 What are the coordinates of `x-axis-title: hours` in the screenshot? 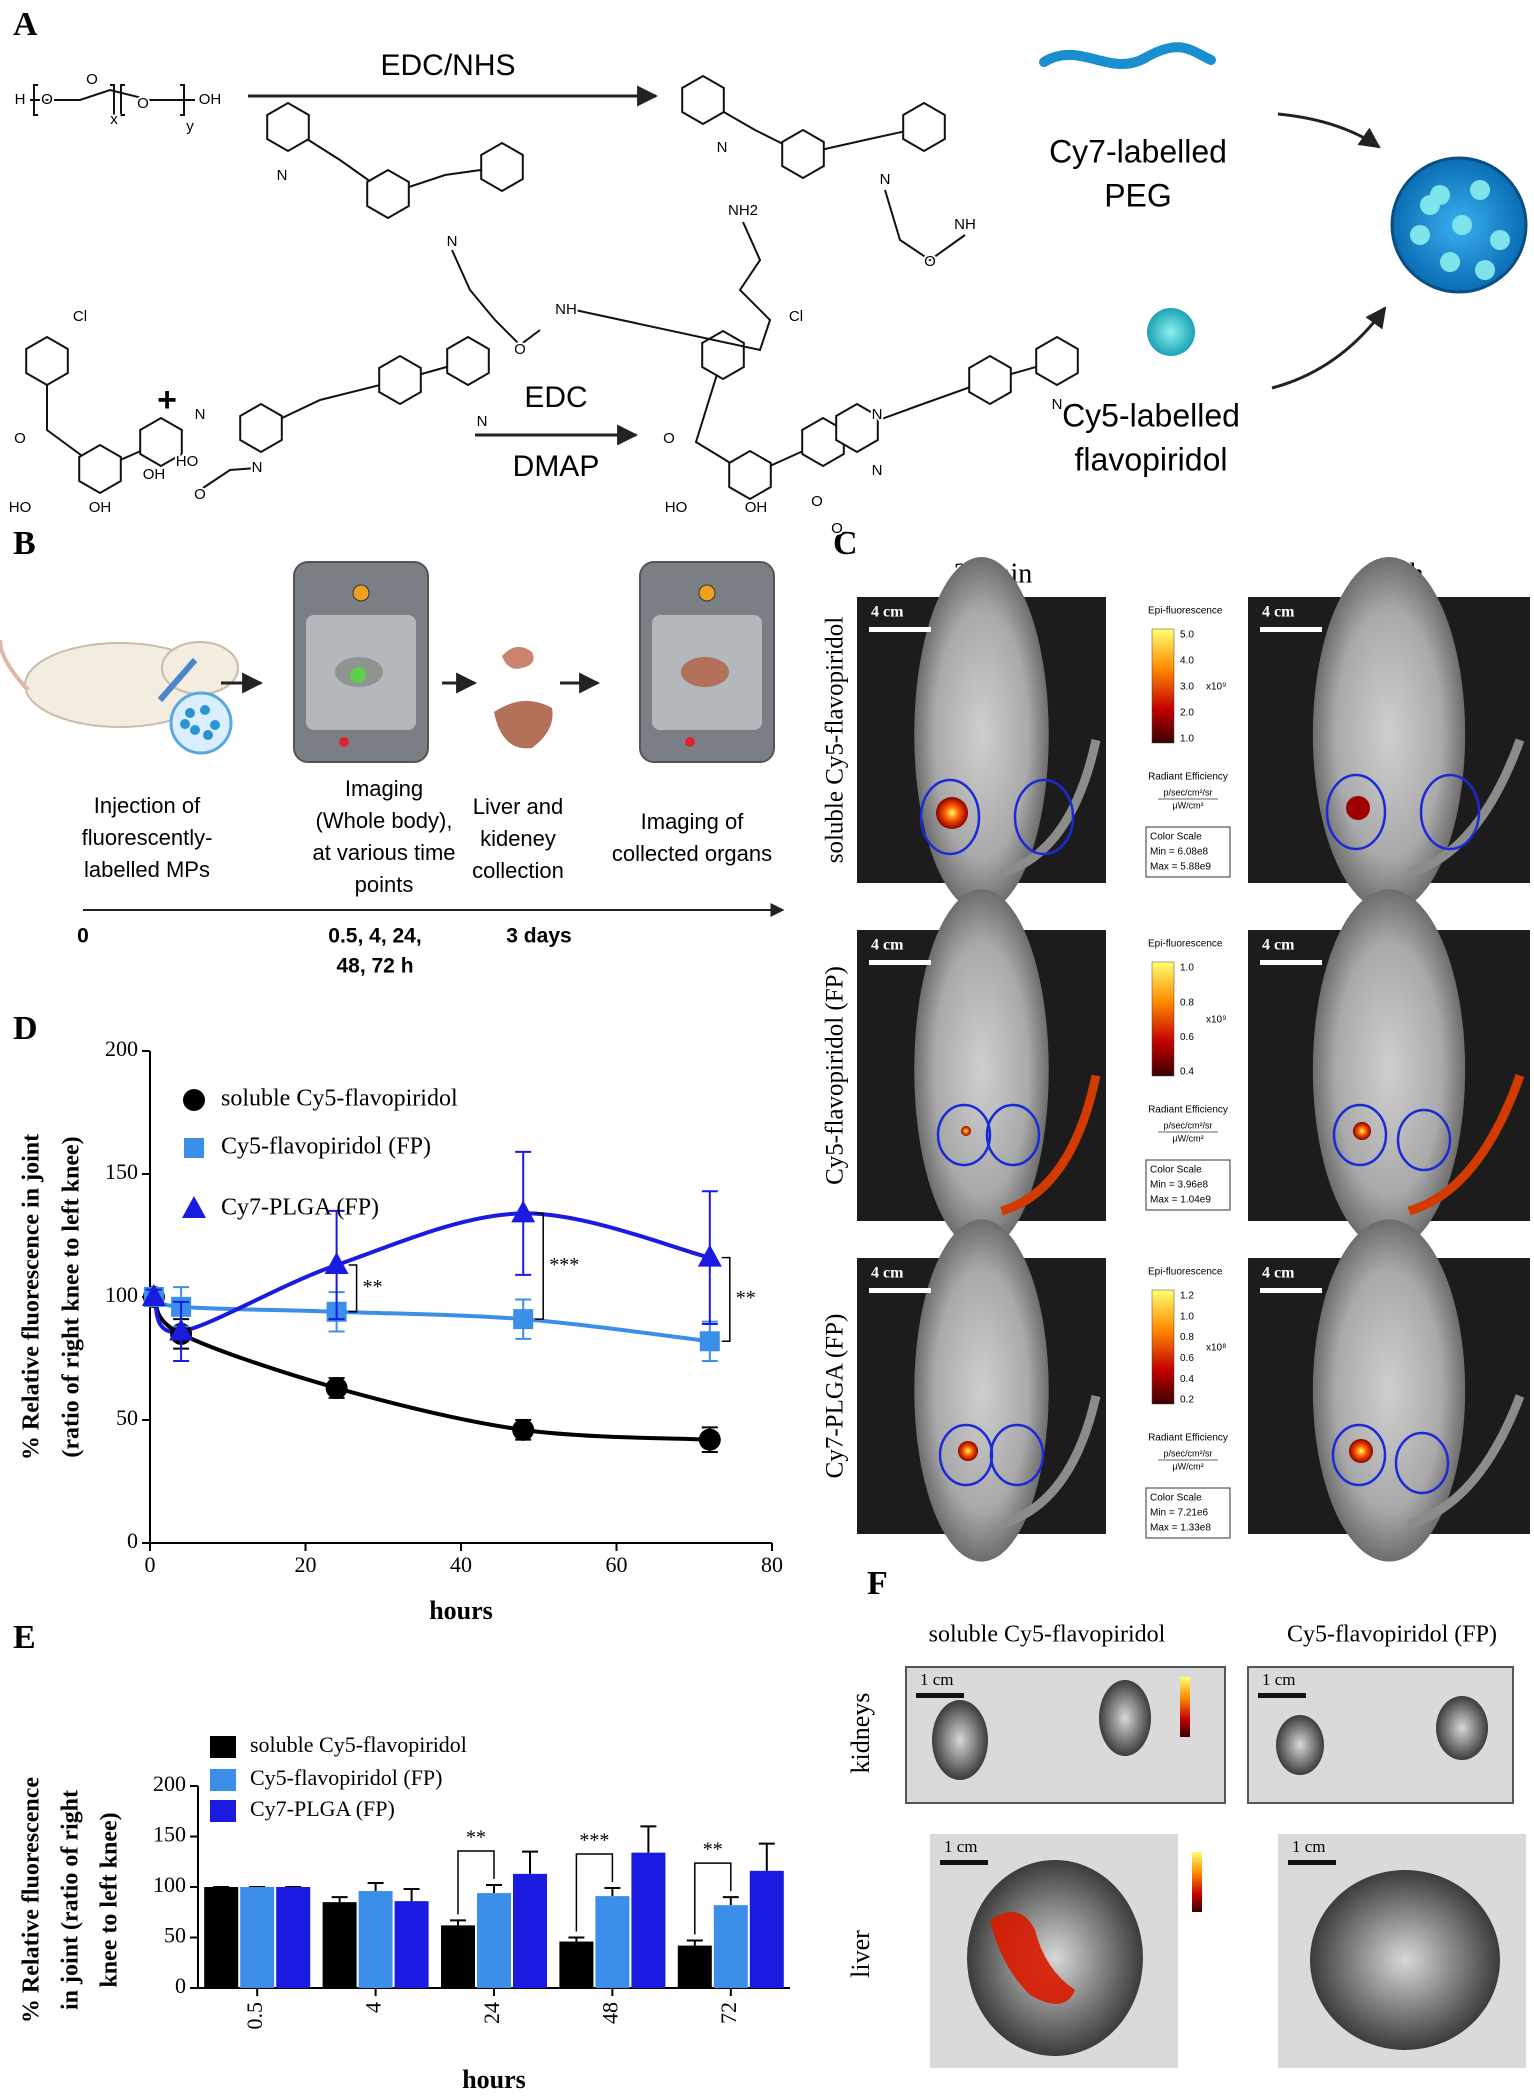 It's located at (461, 1610).